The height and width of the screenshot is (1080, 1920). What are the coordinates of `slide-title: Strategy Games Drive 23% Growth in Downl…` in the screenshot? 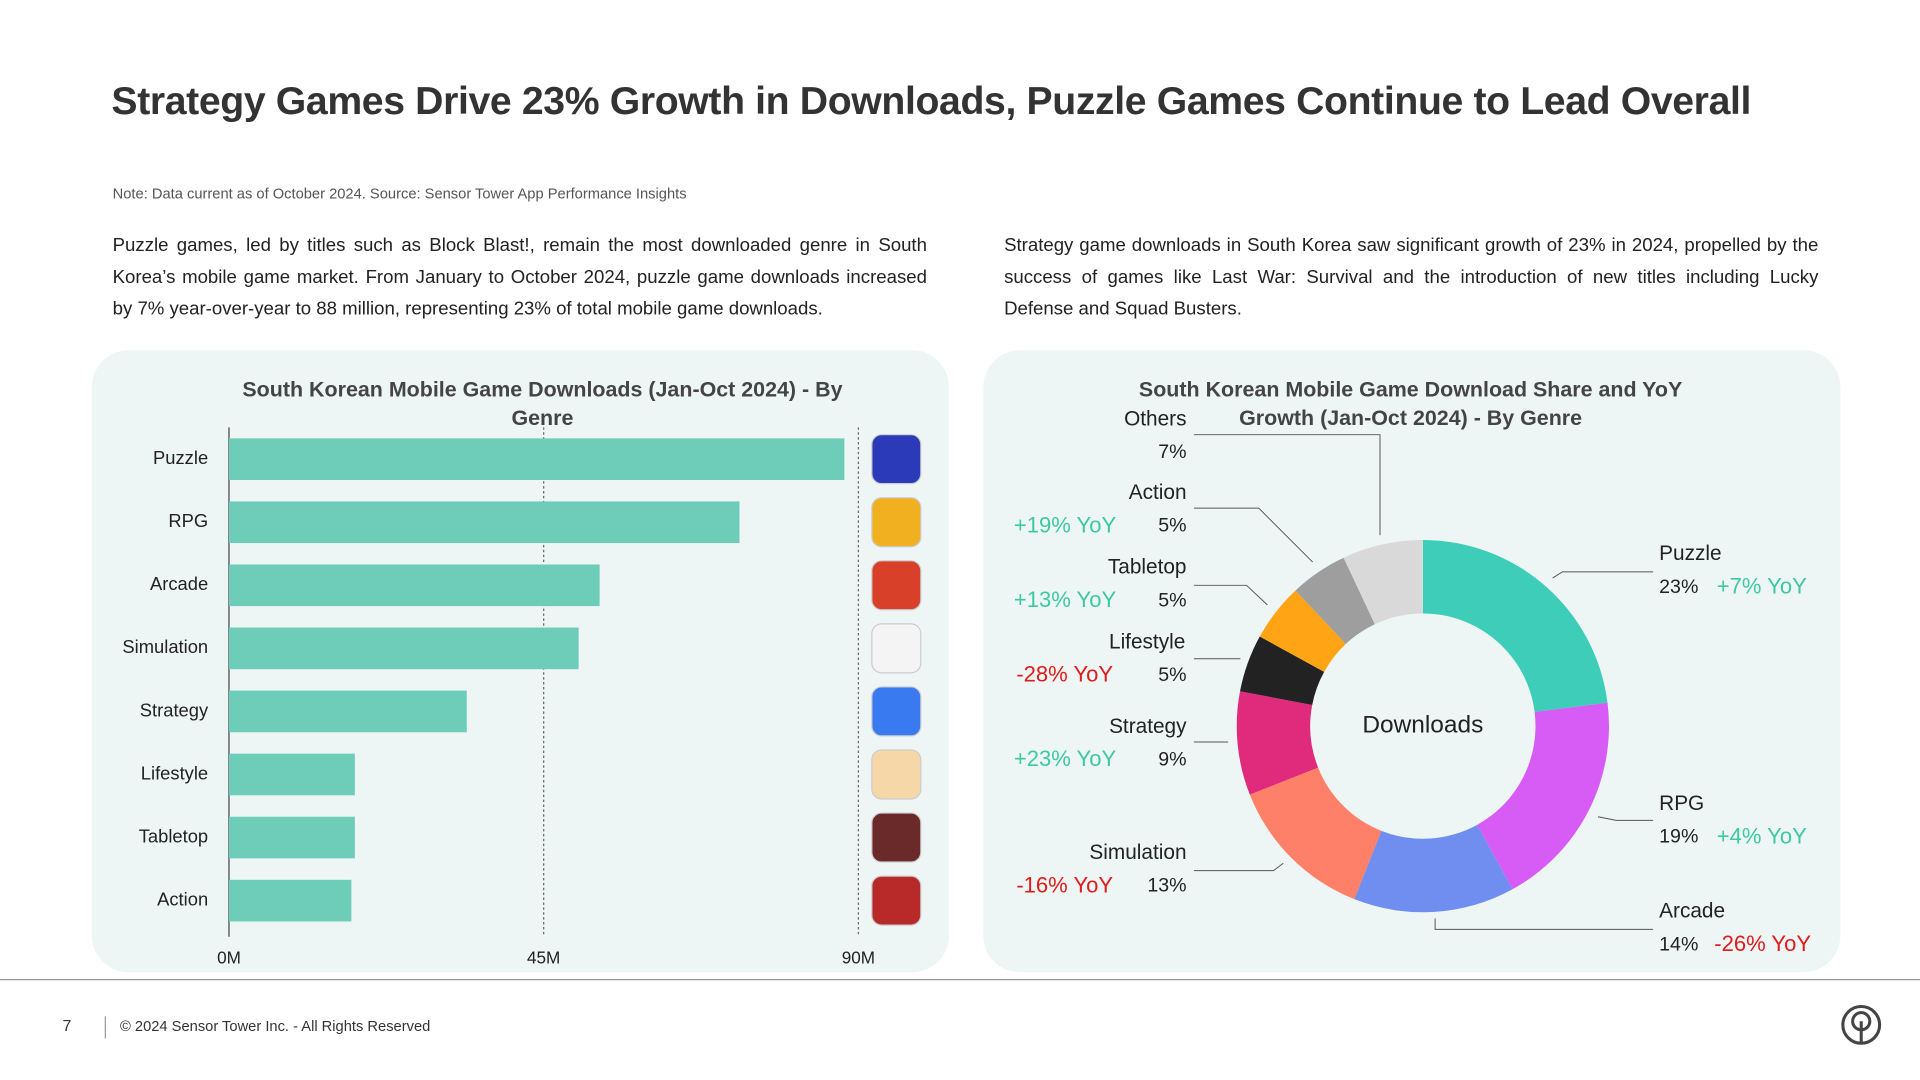 It's located at (931, 100).